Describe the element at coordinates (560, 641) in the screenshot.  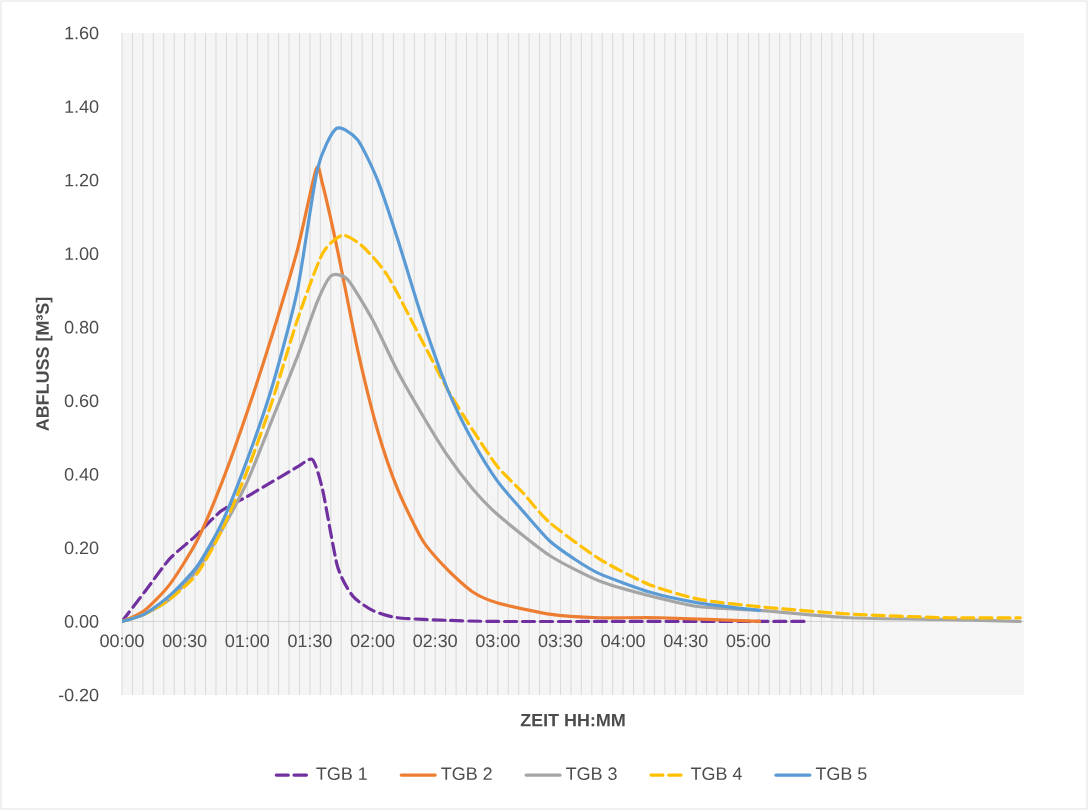
I see `x-tick-label: 03:30` at that location.